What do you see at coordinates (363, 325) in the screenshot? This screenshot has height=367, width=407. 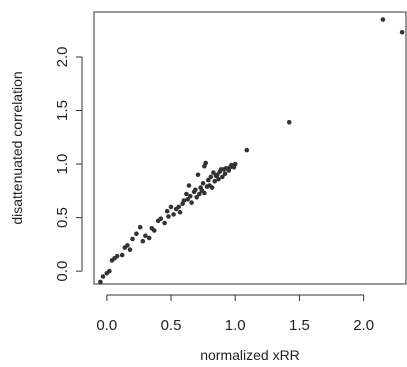 I see `x-tick-label: 2.0` at bounding box center [363, 325].